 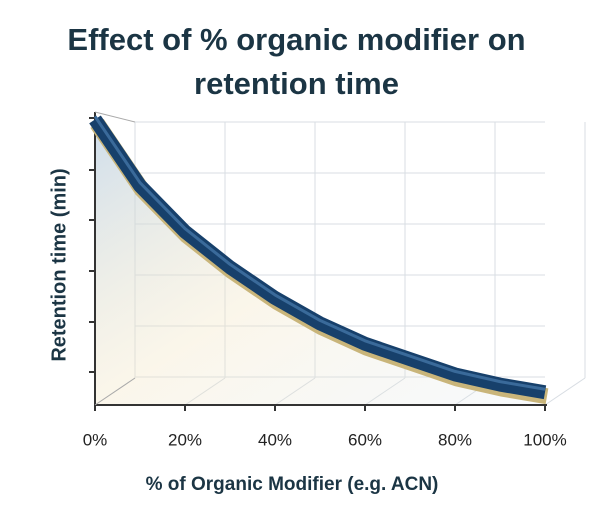 What do you see at coordinates (292, 484) in the screenshot?
I see `x-axis-label: % of Organic Modifier (e.g. ACN)` at bounding box center [292, 484].